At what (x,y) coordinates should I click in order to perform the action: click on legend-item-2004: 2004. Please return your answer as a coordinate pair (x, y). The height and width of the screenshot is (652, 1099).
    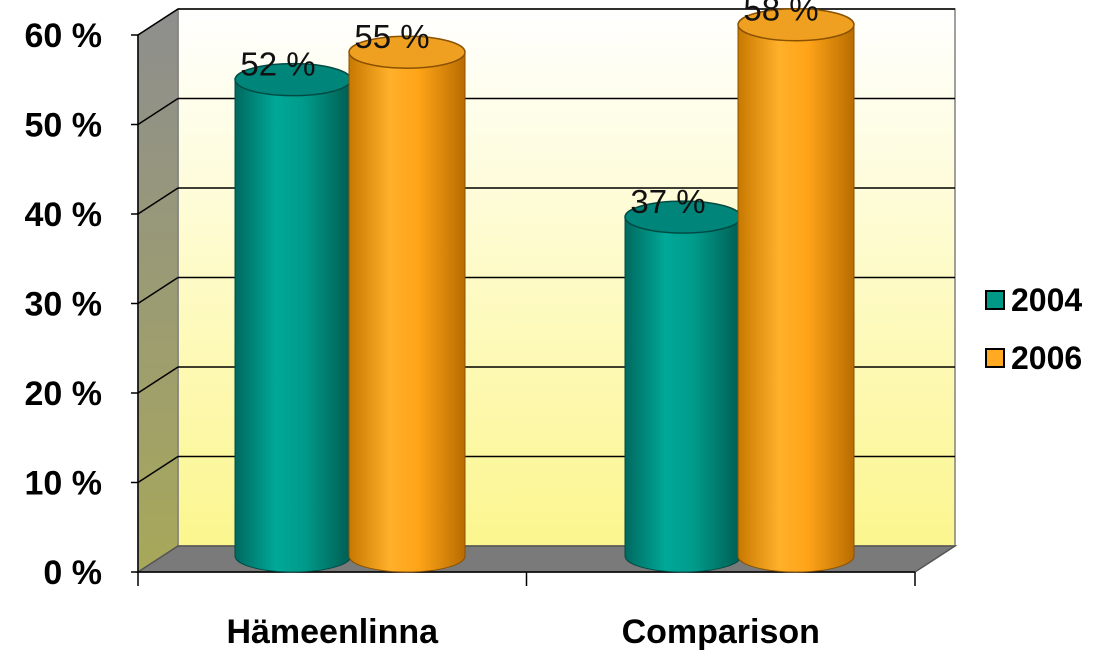
    Looking at the image, I should click on (1033, 300).